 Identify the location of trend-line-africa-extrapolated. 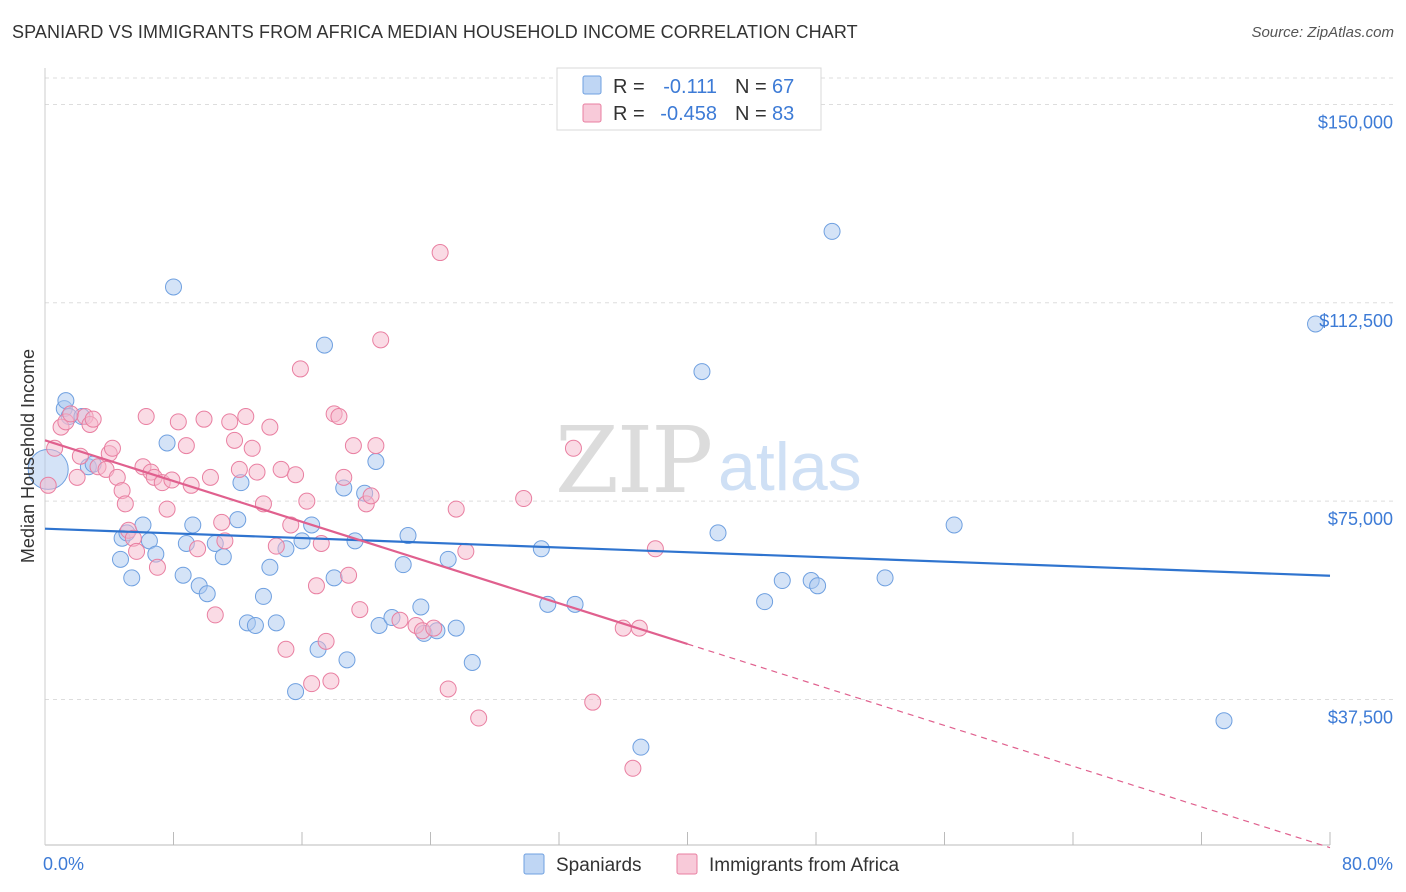
(1009, 746).